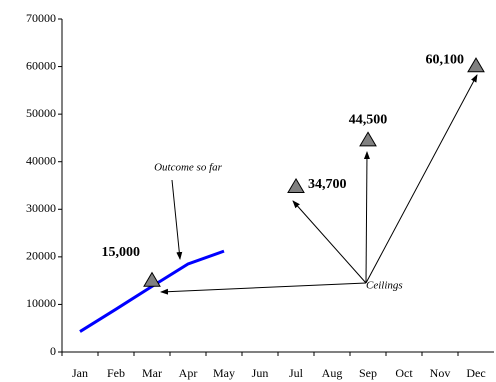  I want to click on x-tick-label: Aug, so click(332, 373).